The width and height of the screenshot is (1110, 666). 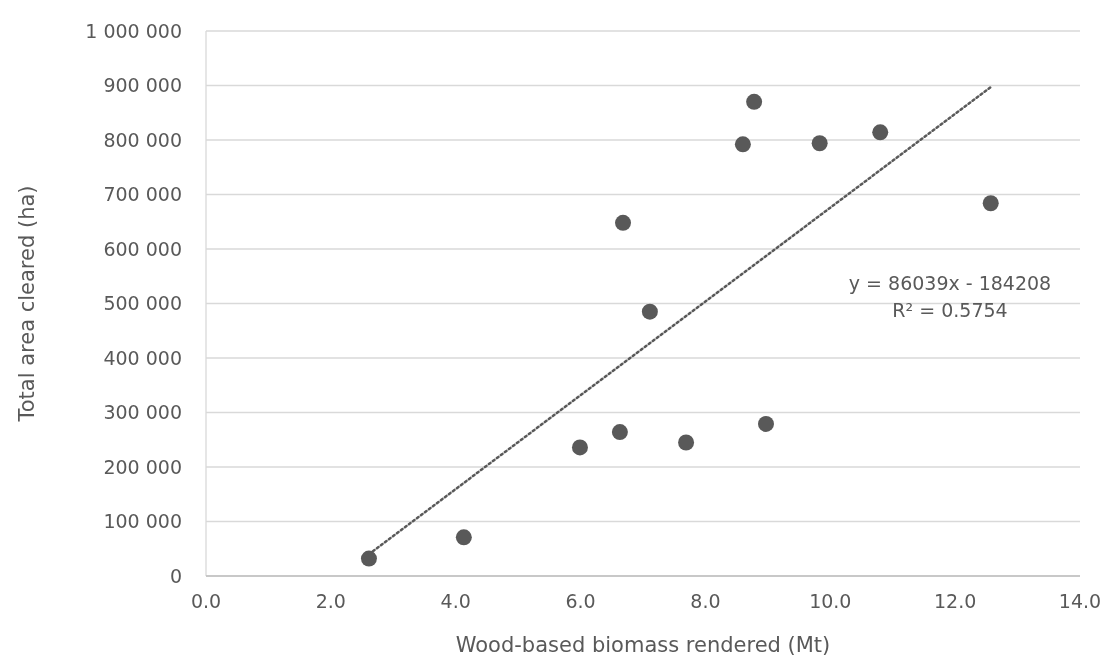 I want to click on y-axis-title: Total area cleared (ha), so click(x=27, y=304).